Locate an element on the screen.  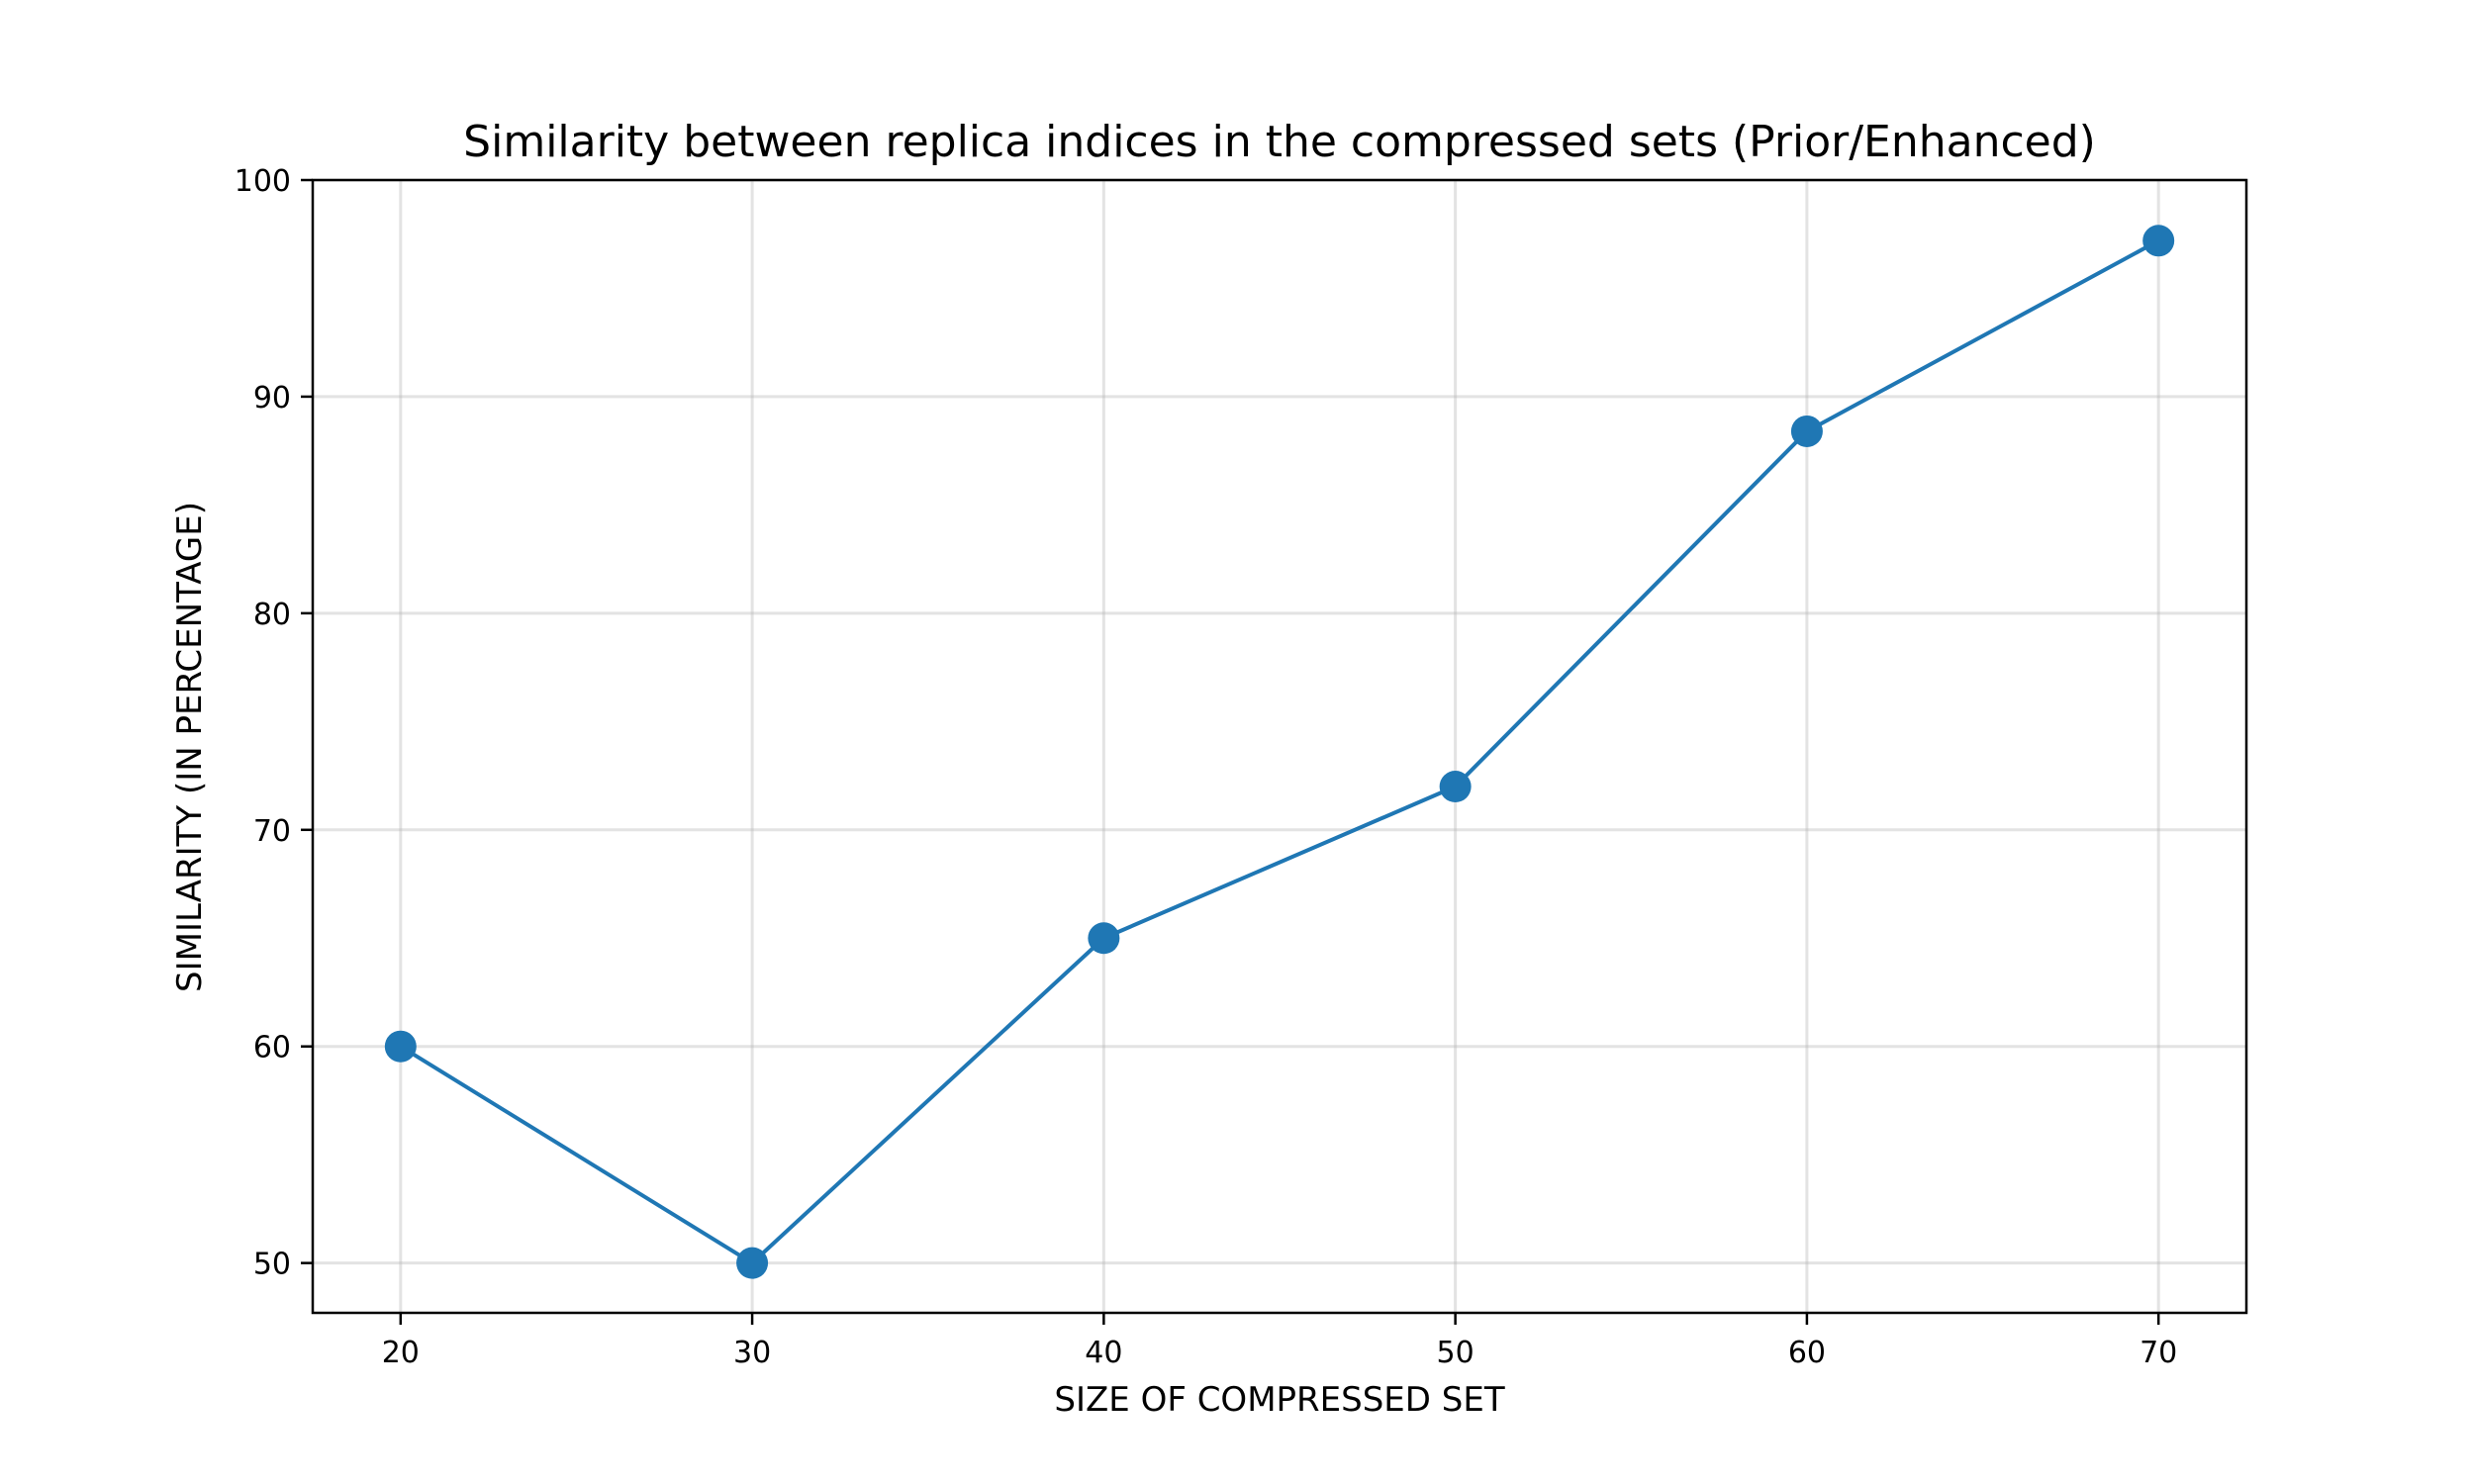
y-tick-label: 90 is located at coordinates (272, 398).